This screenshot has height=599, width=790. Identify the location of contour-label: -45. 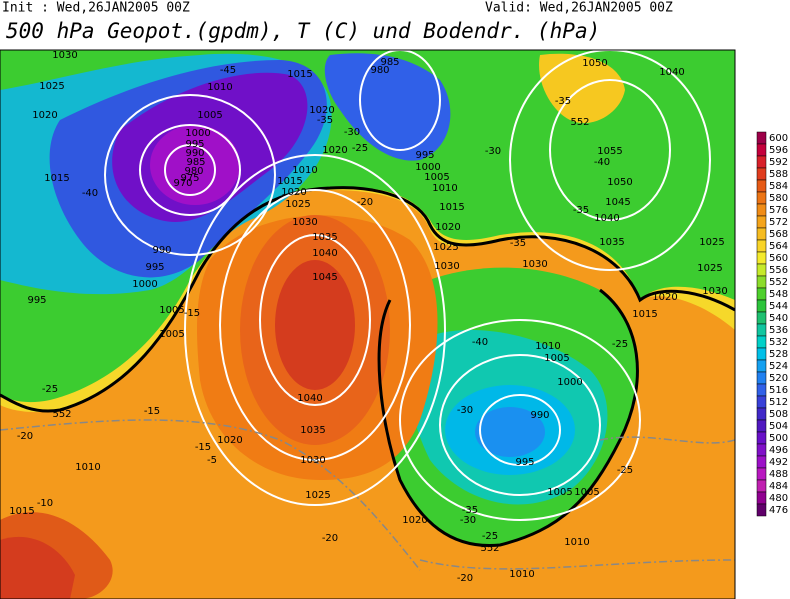
(228, 70).